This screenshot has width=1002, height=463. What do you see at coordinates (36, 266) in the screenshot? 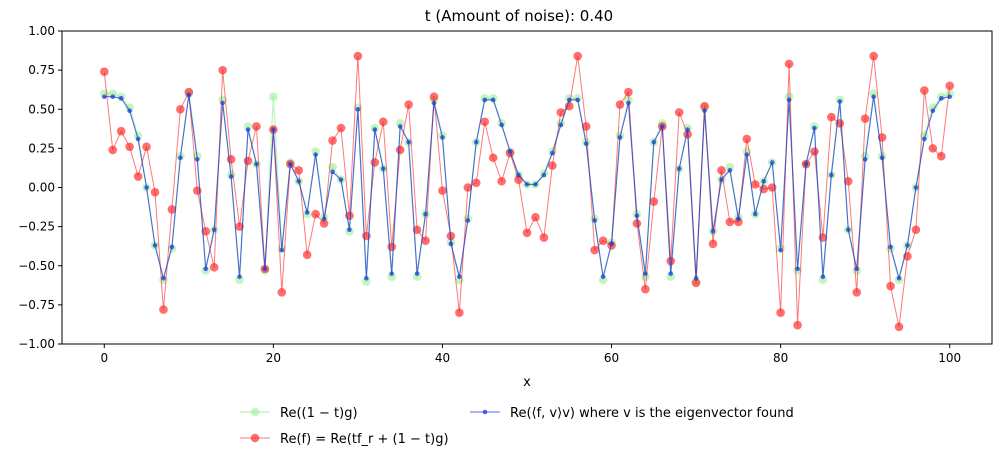
I see `y-tick-label: −0.50` at bounding box center [36, 266].